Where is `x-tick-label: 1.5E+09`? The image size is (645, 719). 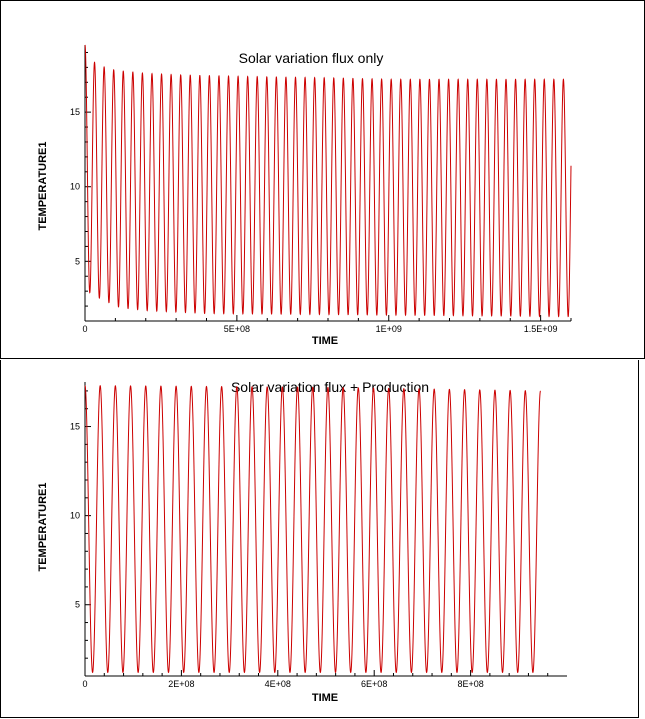 x-tick-label: 1.5E+09 is located at coordinates (541, 329).